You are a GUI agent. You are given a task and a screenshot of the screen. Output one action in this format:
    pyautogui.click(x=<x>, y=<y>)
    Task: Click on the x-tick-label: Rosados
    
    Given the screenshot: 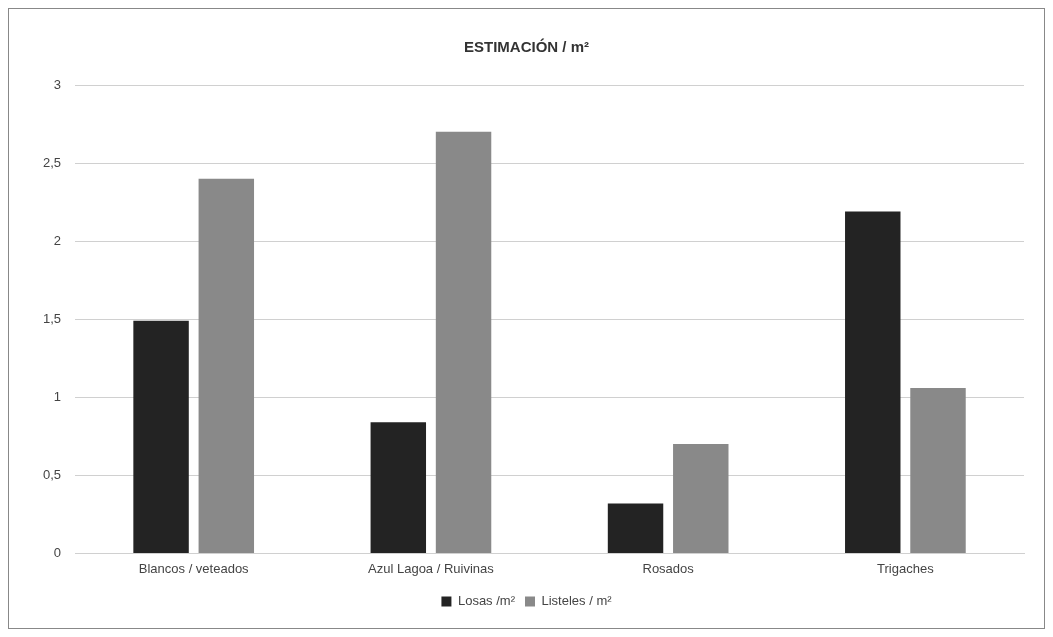 What is the action you would take?
    pyautogui.click(x=668, y=568)
    